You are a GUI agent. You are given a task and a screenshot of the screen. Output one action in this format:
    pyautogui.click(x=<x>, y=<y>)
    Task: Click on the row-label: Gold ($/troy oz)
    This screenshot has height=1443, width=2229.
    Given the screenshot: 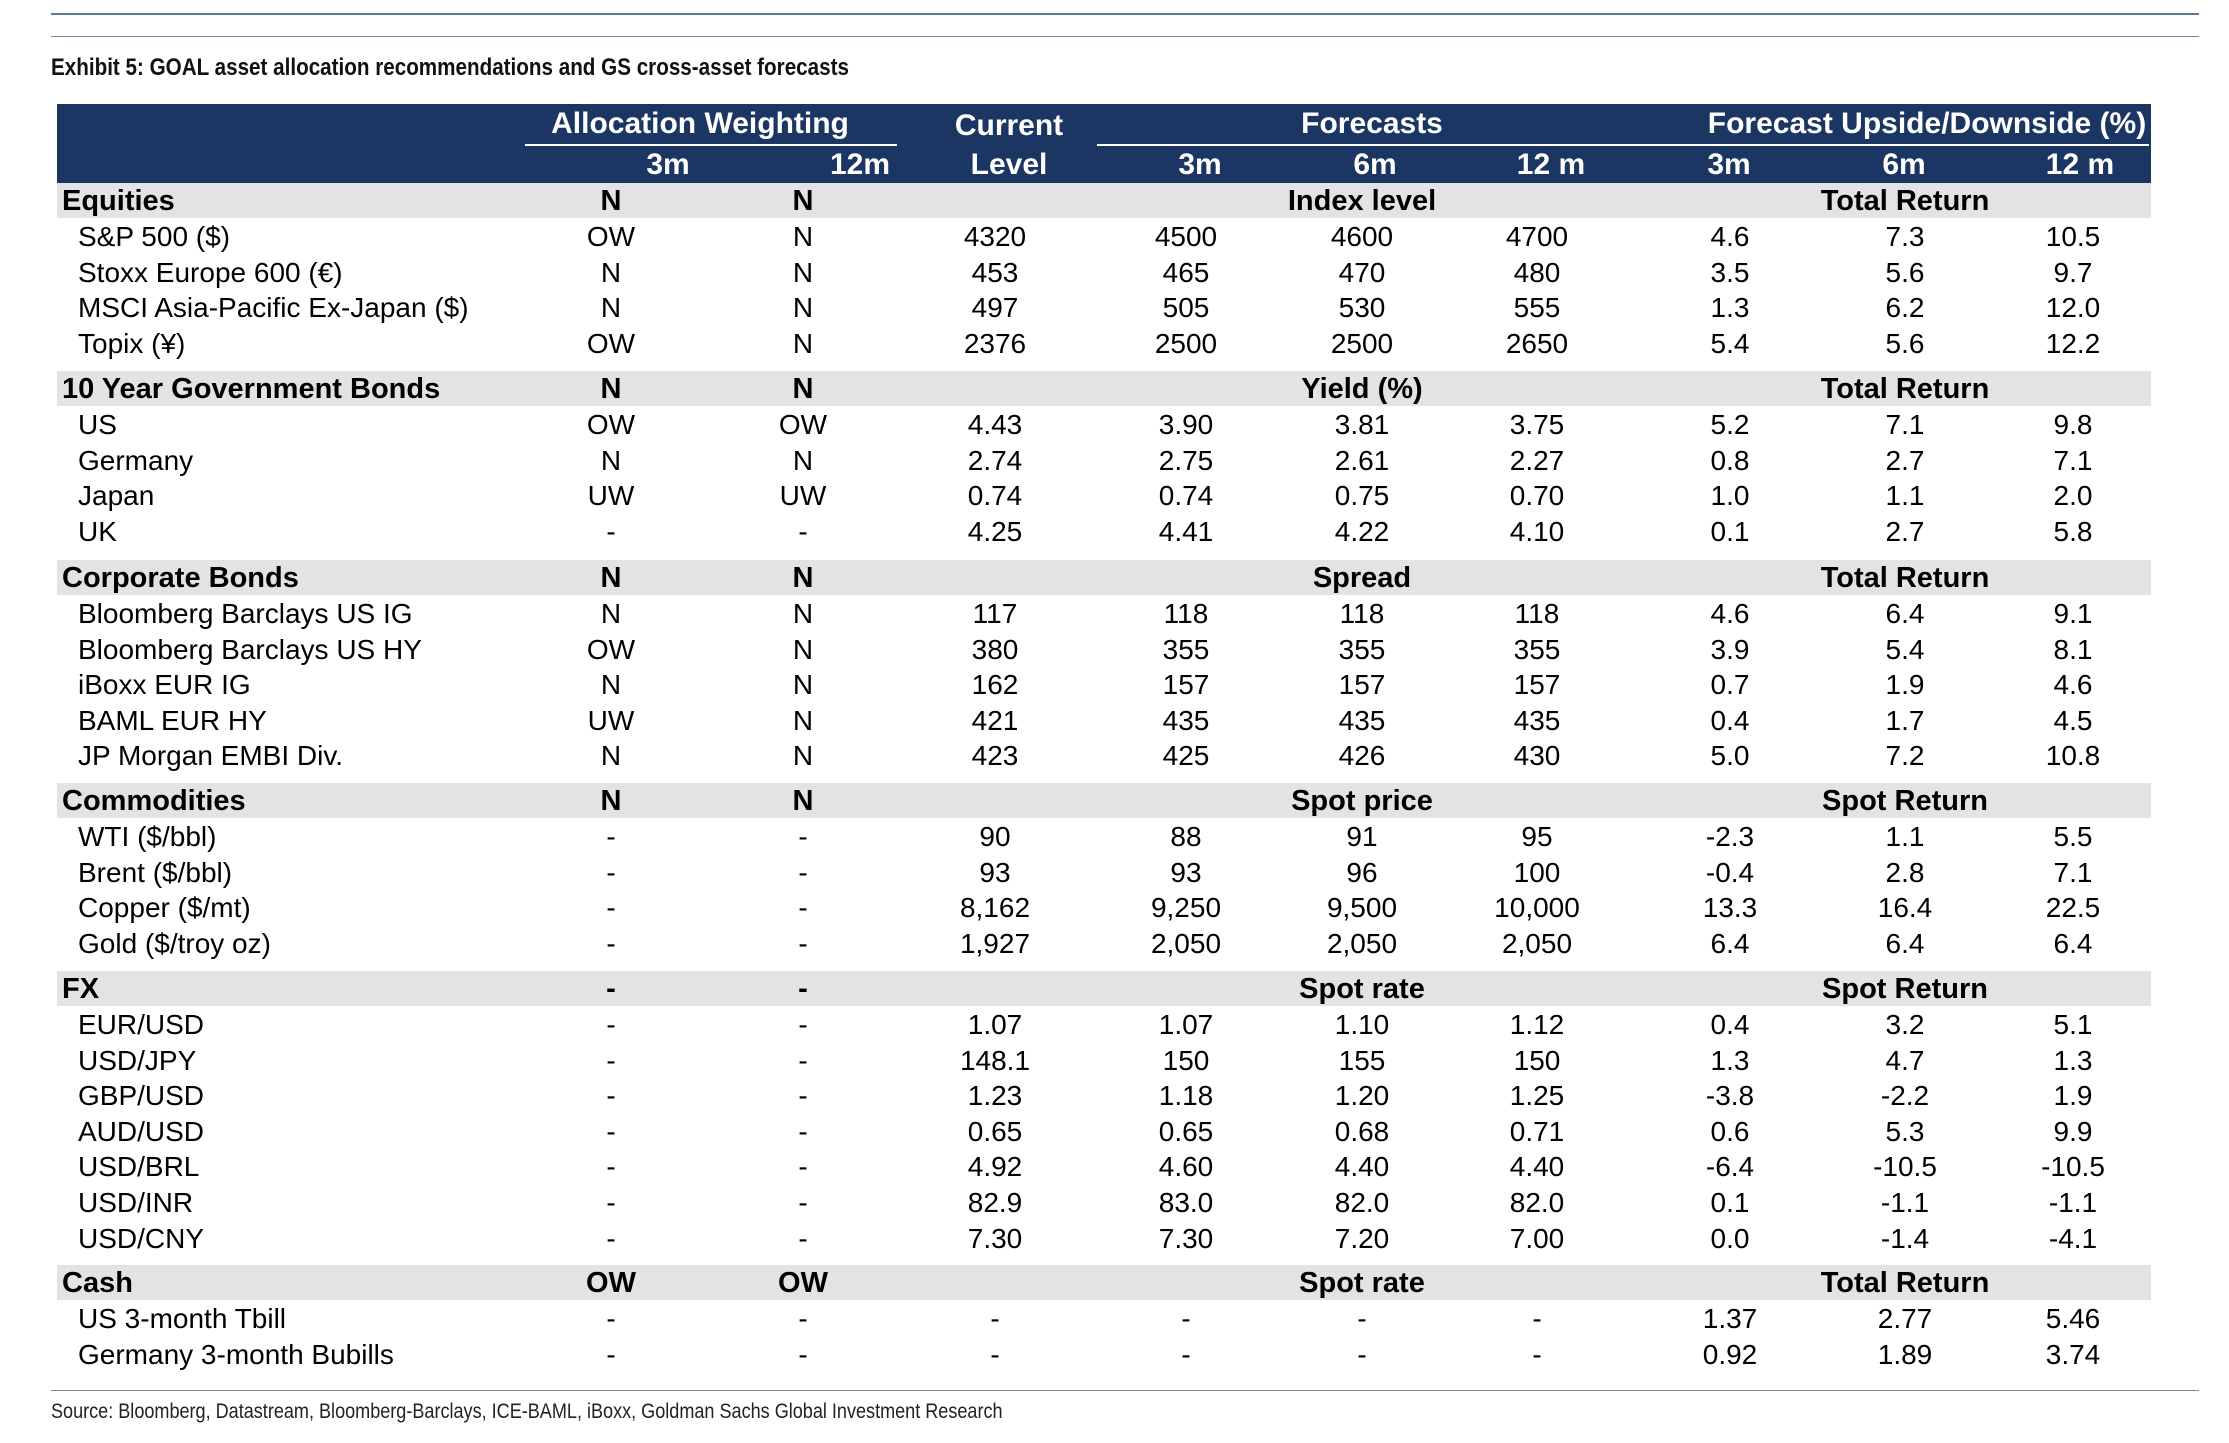 What is the action you would take?
    pyautogui.click(x=174, y=943)
    